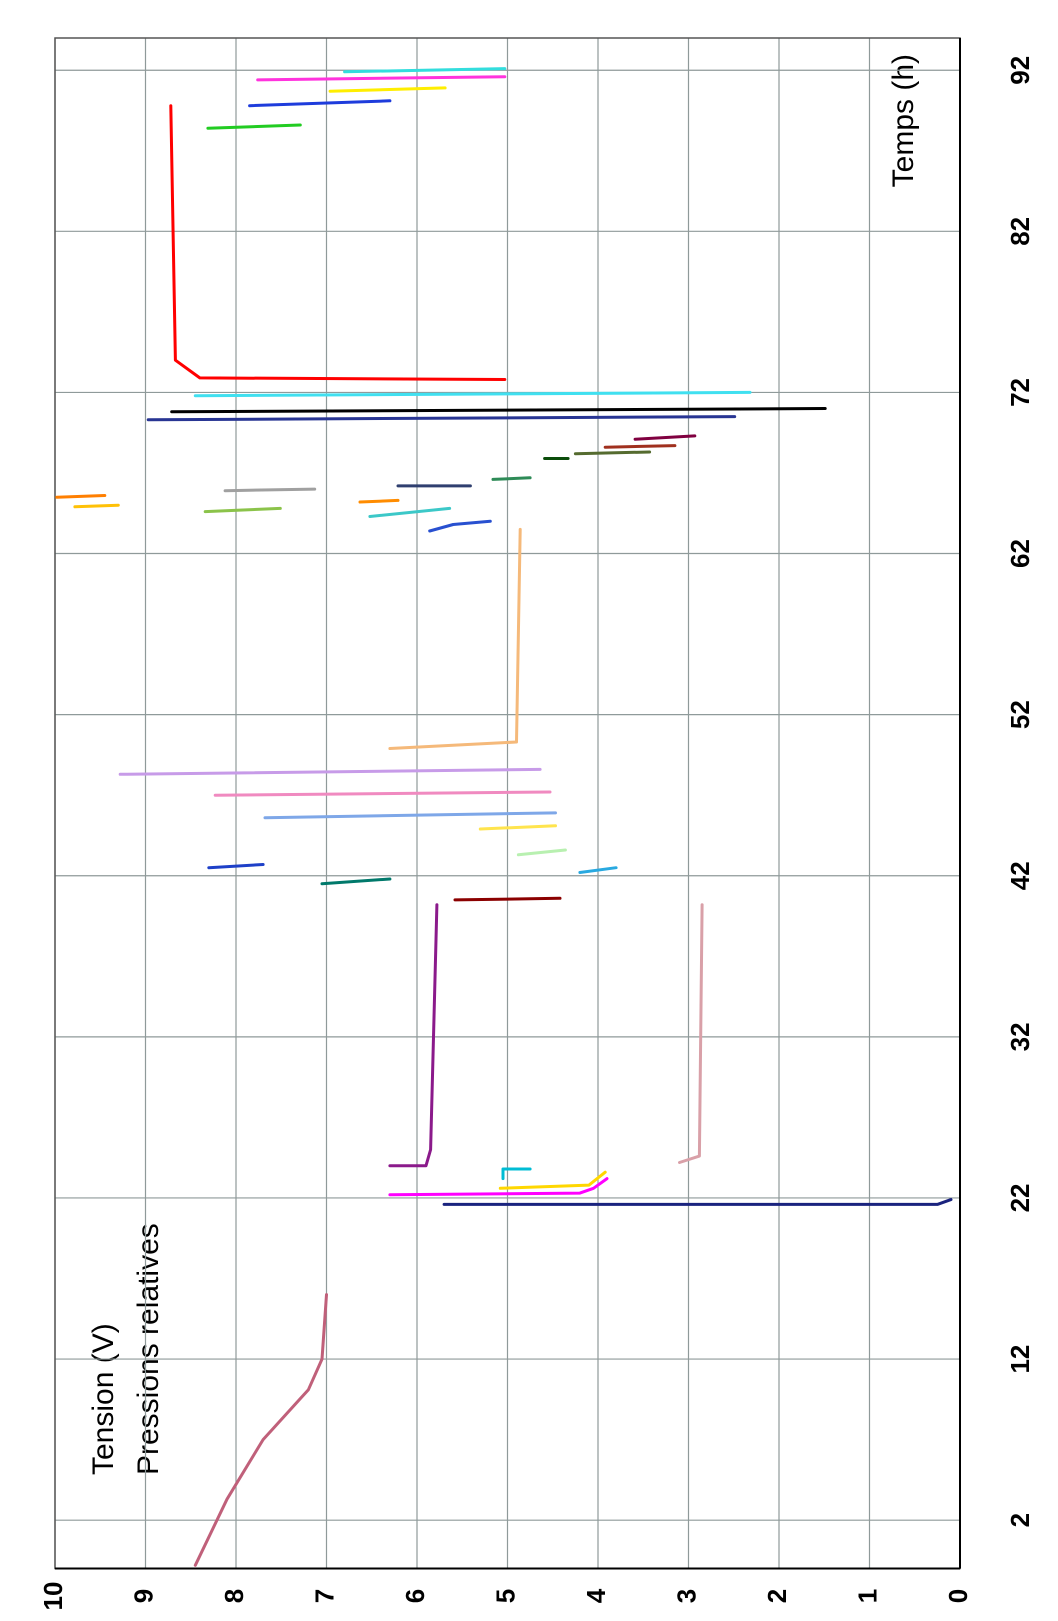 Image resolution: width=1058 pixels, height=1621 pixels. I want to click on y-axis-subtitle: Pressions relatives, so click(148, 1349).